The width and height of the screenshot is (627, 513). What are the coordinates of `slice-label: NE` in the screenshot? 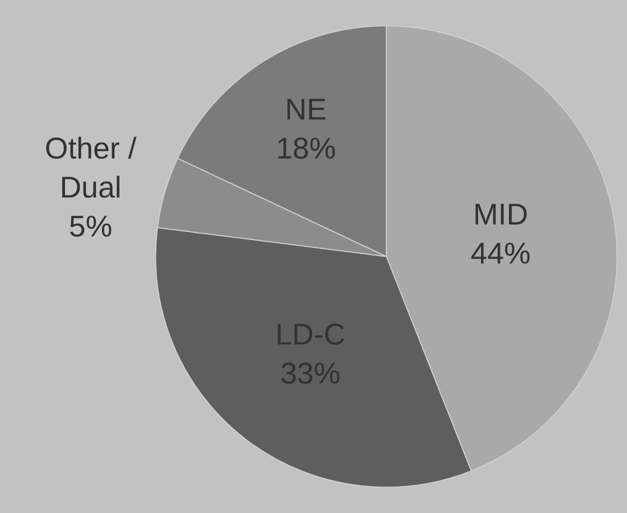 It's located at (306, 110).